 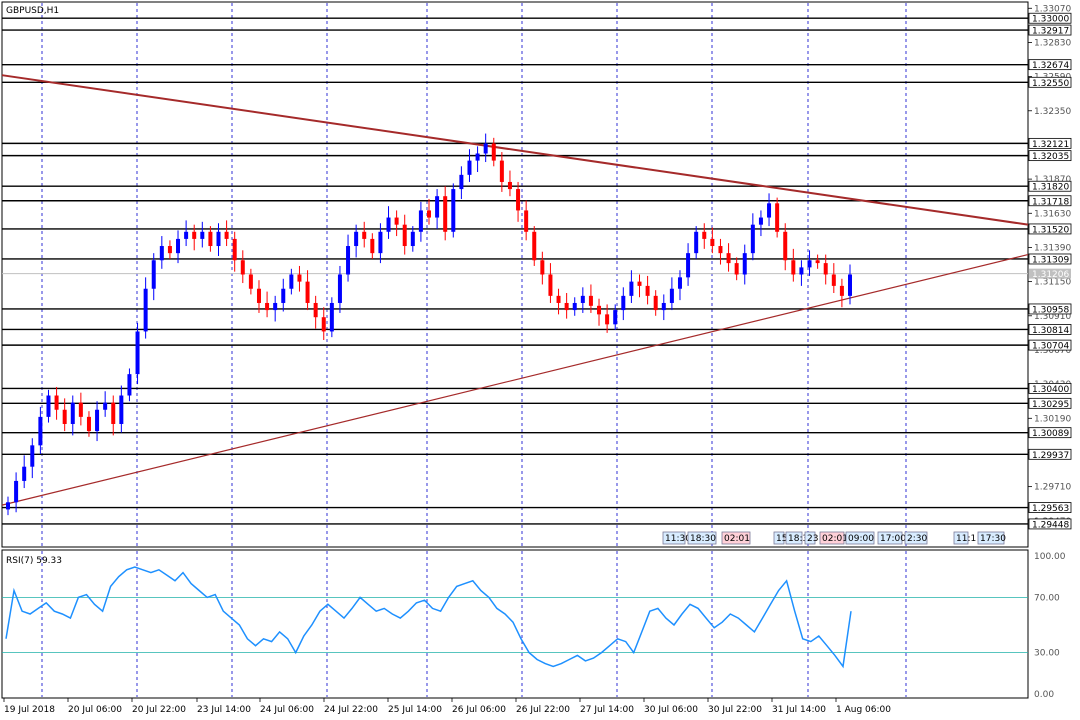 I want to click on time-tick-label: 1 Aug 06:00, so click(x=863, y=710).